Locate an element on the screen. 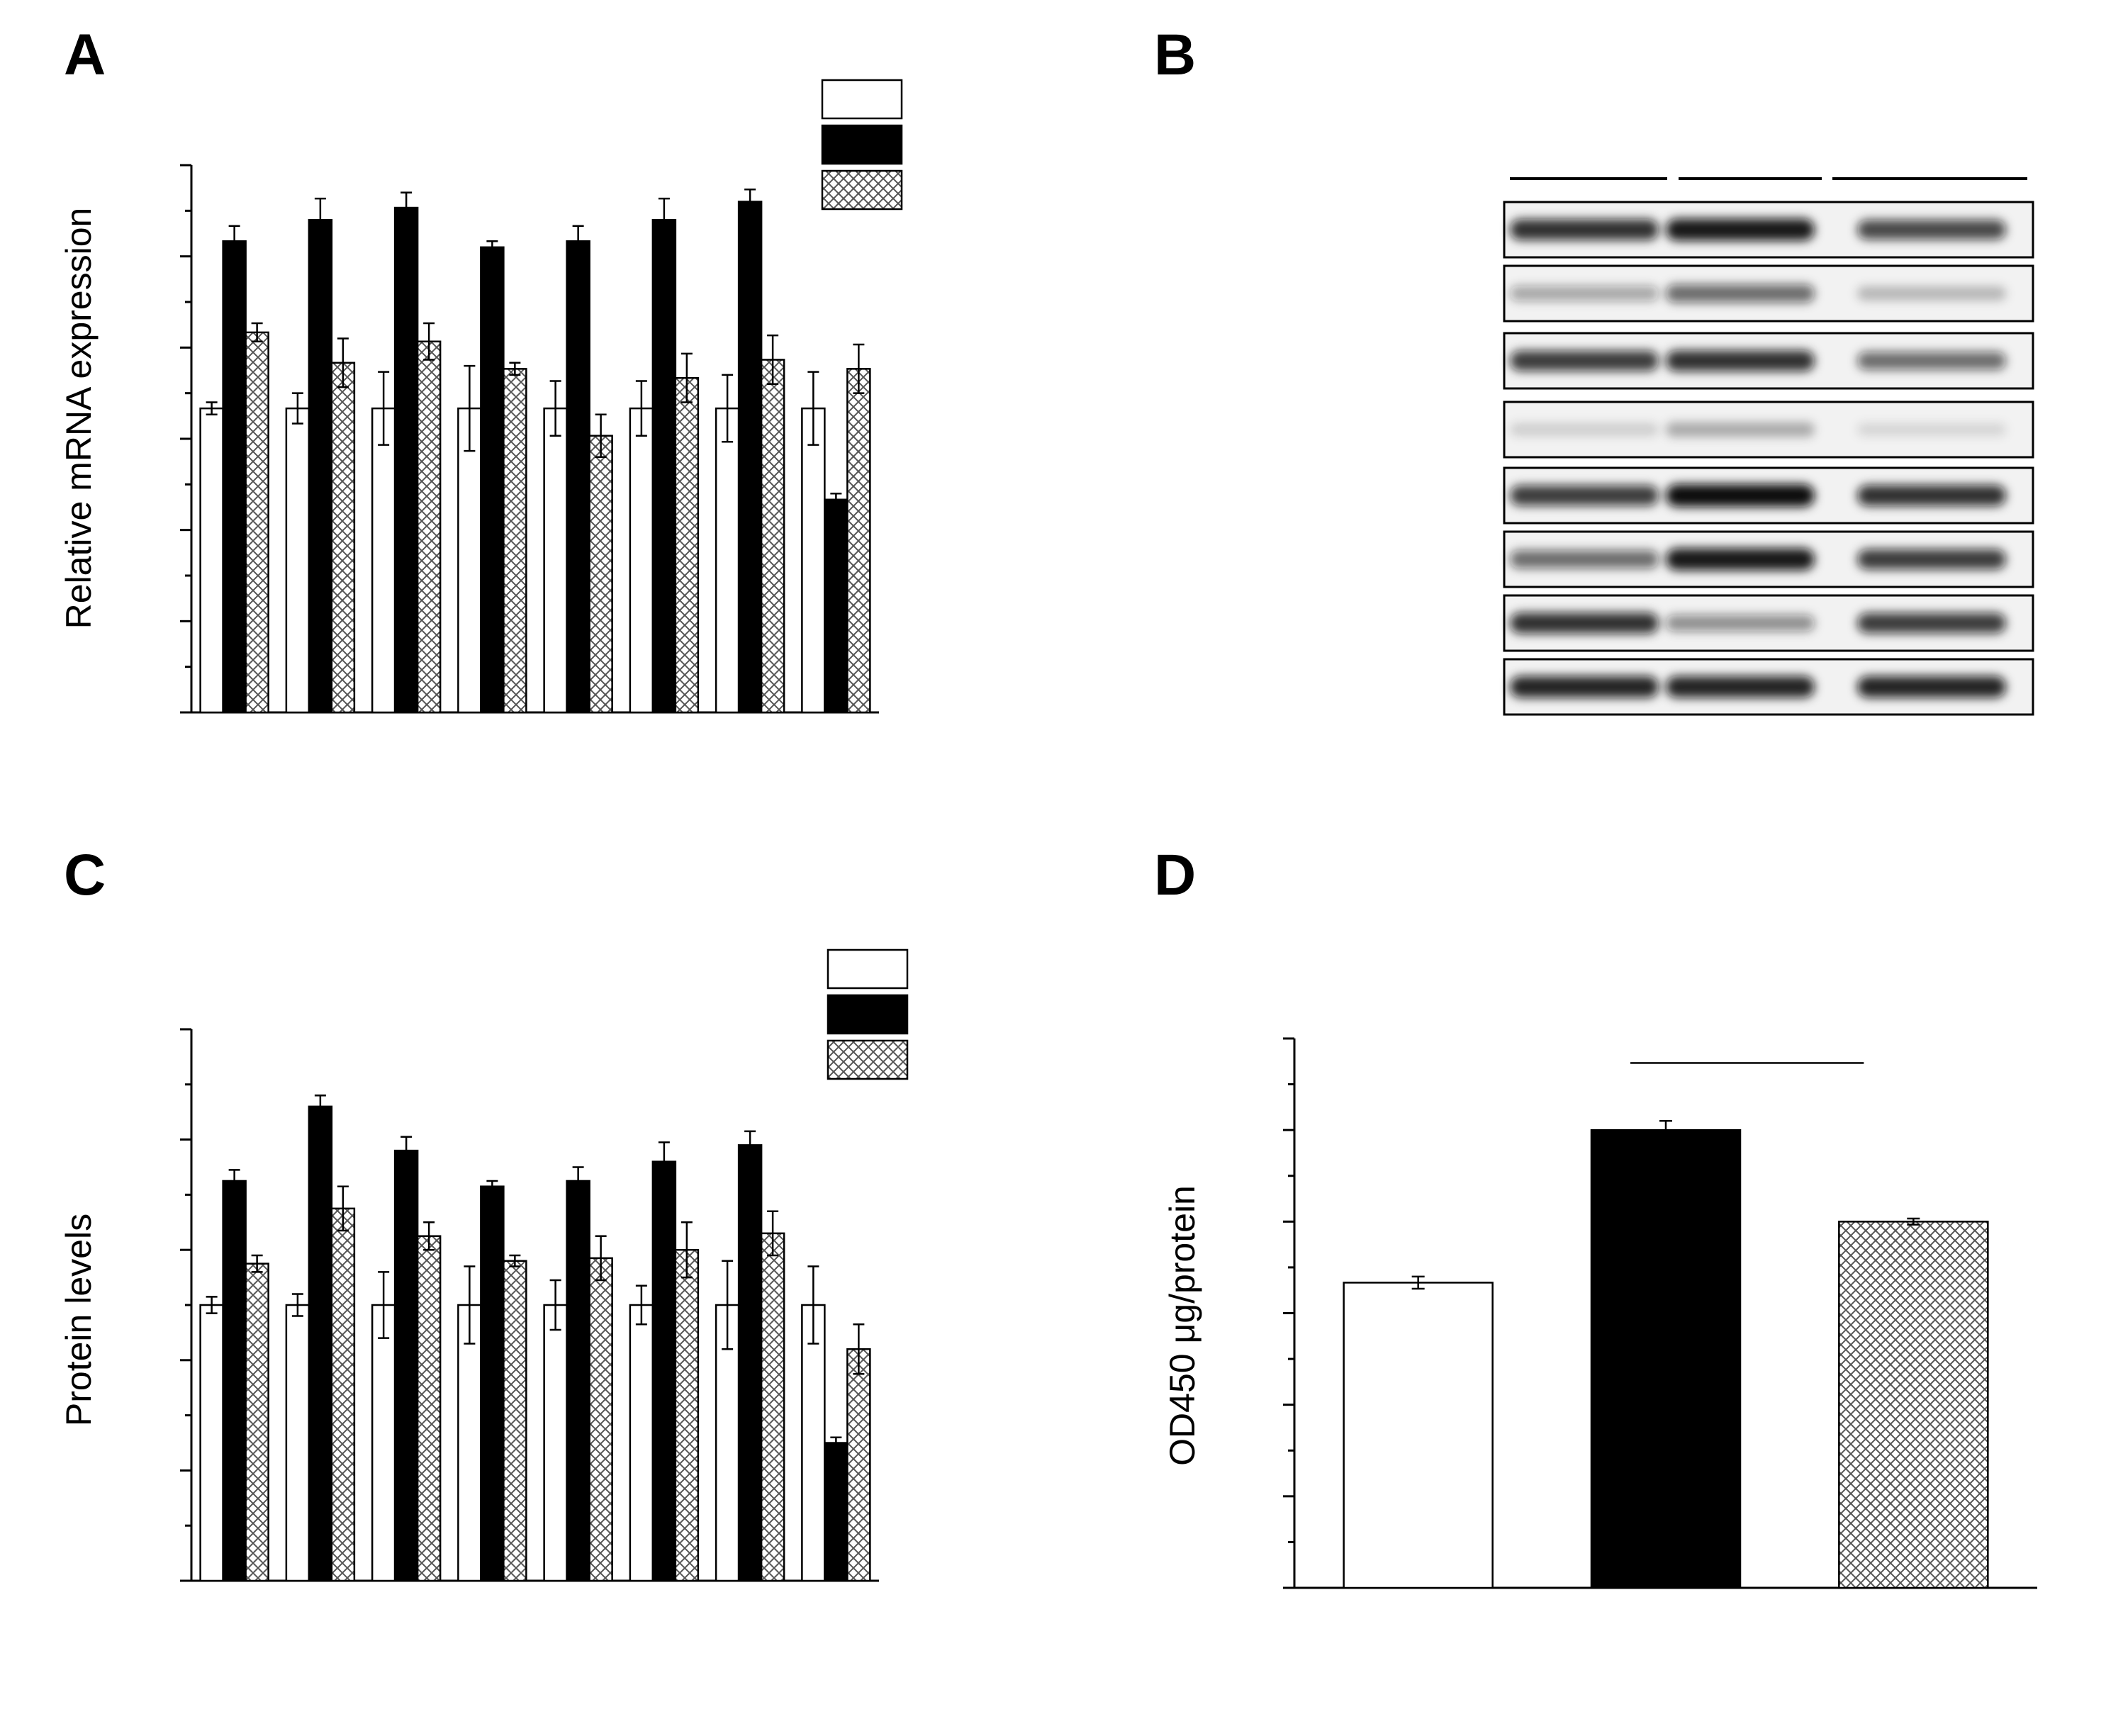 The width and height of the screenshot is (2106, 1736). panel-letter-d: D is located at coordinates (1175, 875).